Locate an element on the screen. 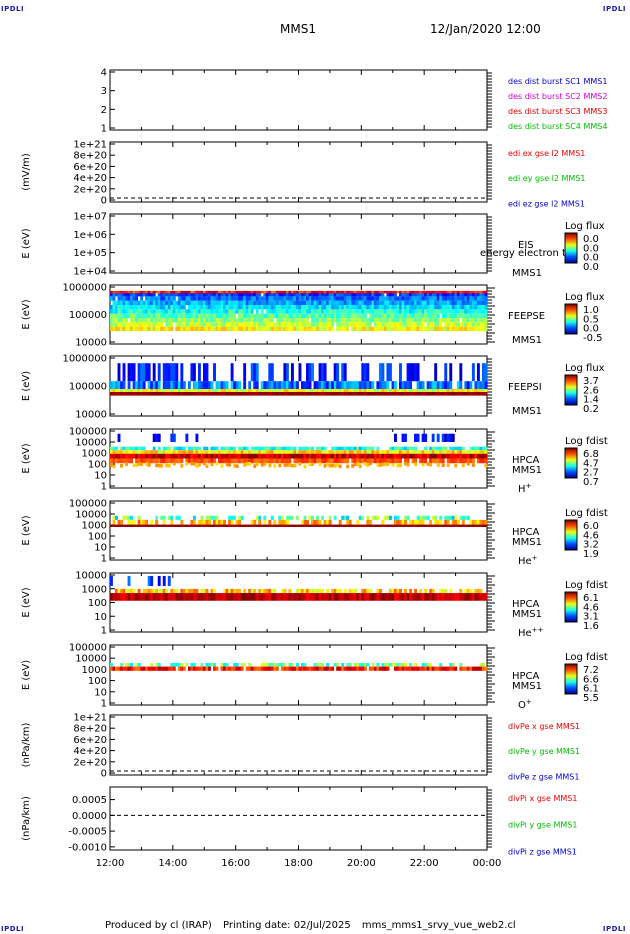 The image size is (630, 934). legend-entry: des dist burst SC1 MMS1 is located at coordinates (557, 81).